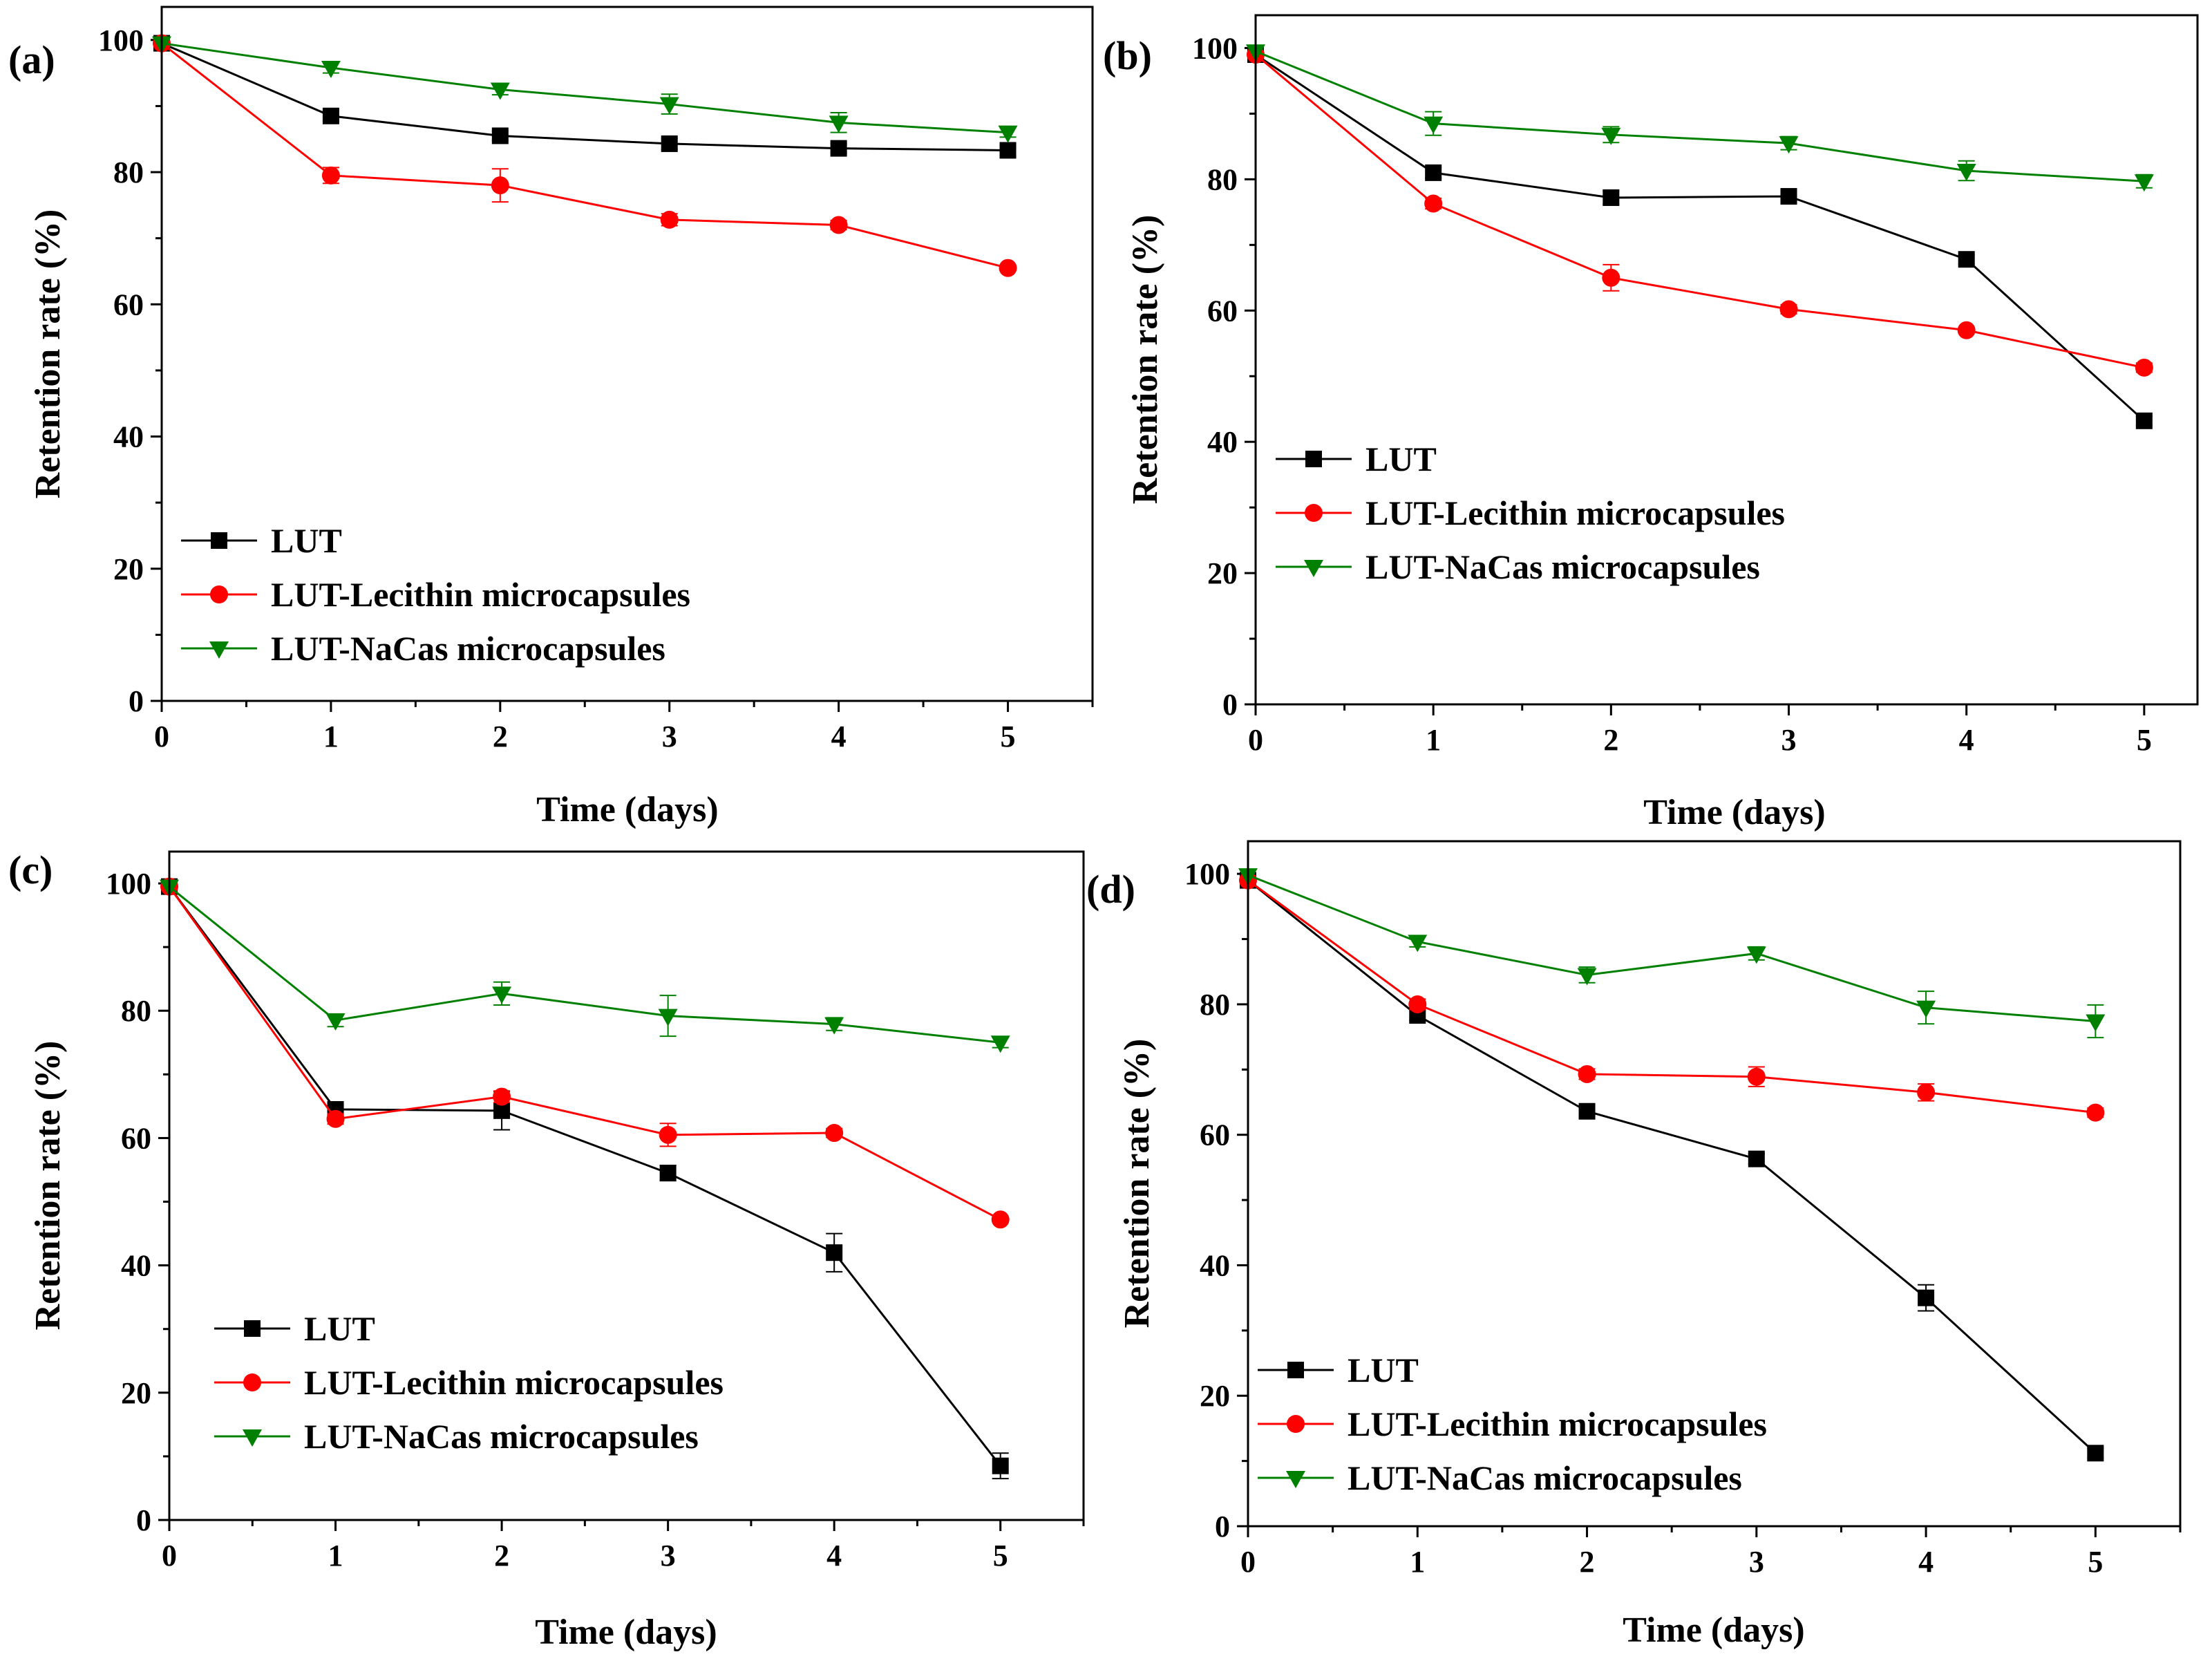 The height and width of the screenshot is (1661, 2212). I want to click on x-tick-label: 0, so click(1255, 740).